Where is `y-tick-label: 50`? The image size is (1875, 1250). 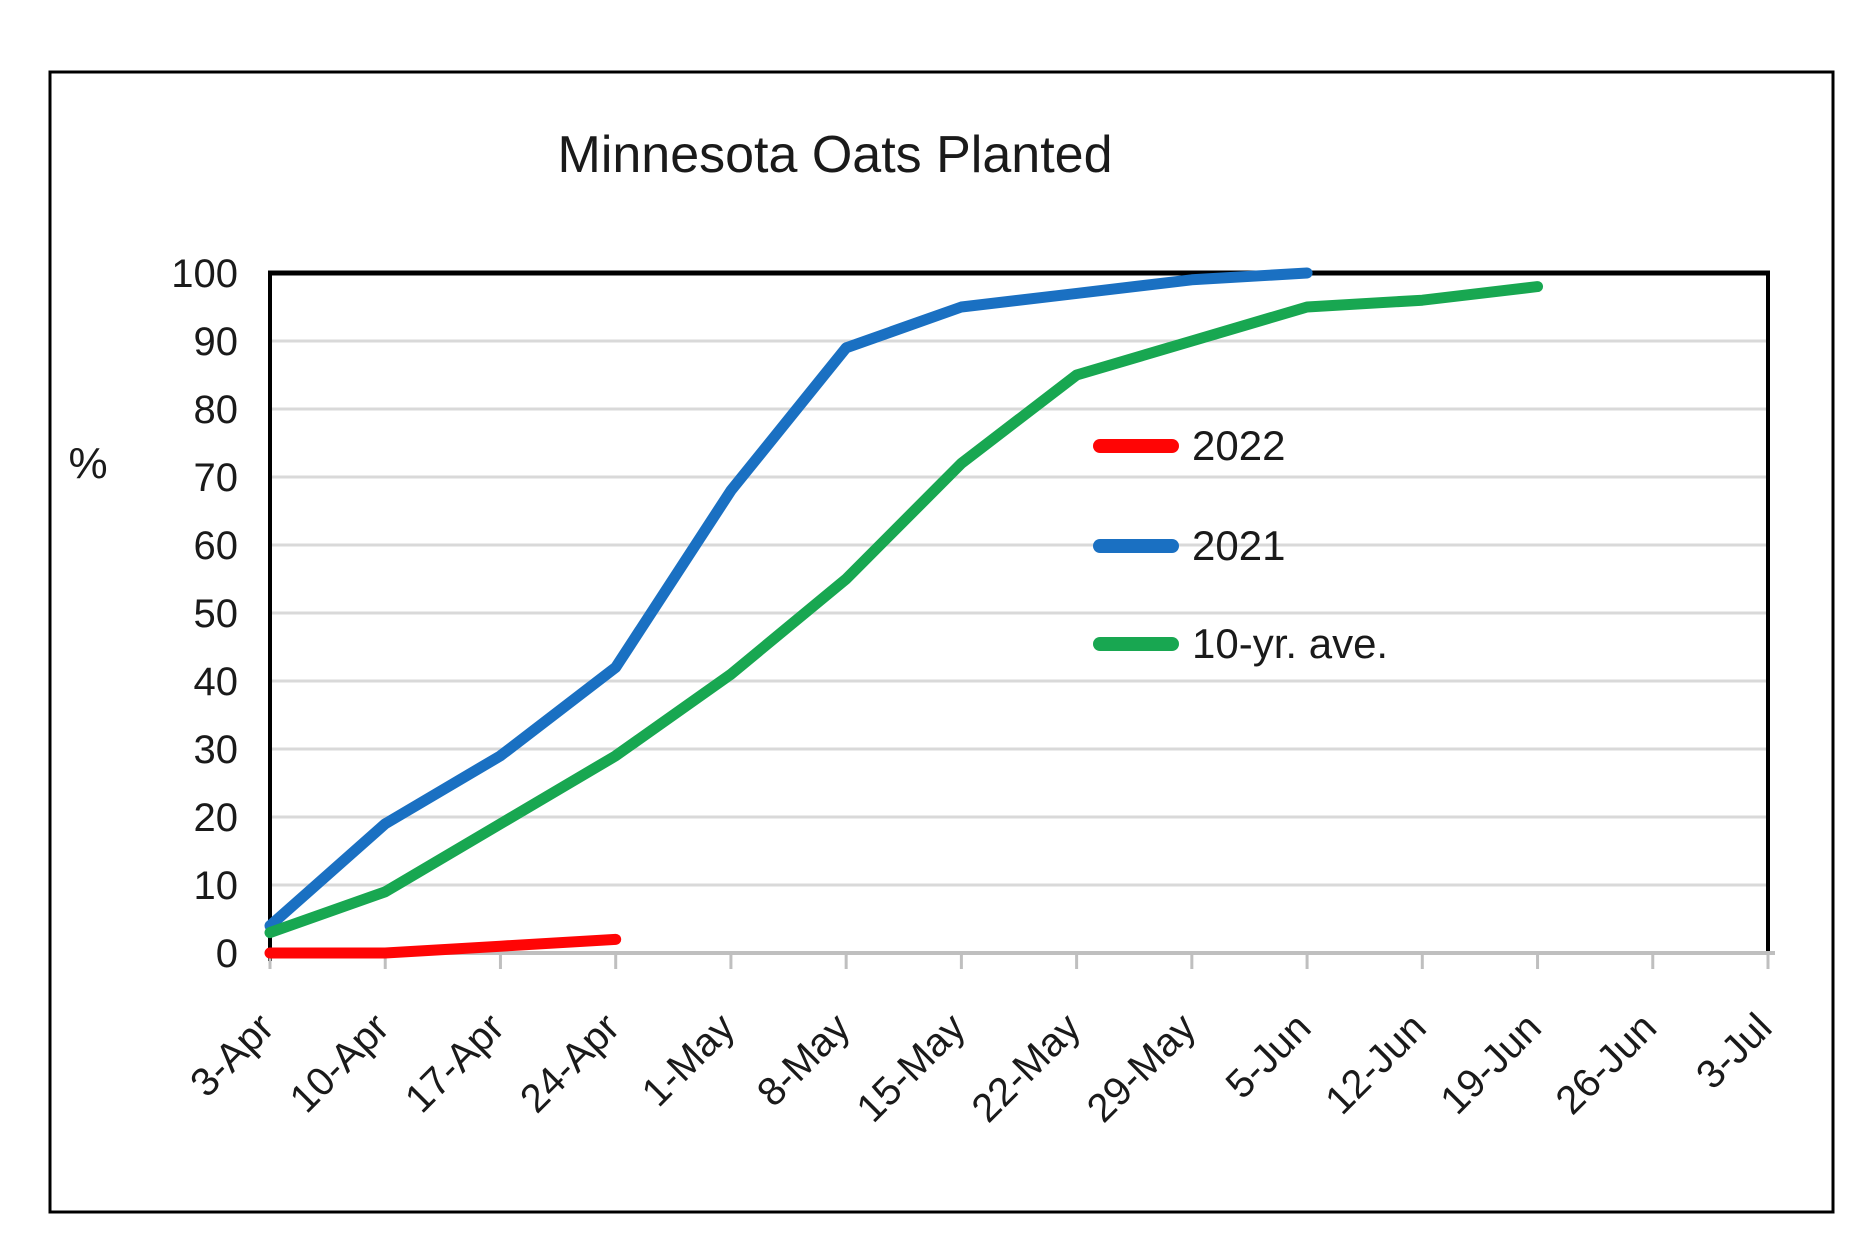 y-tick-label: 50 is located at coordinates (216, 614).